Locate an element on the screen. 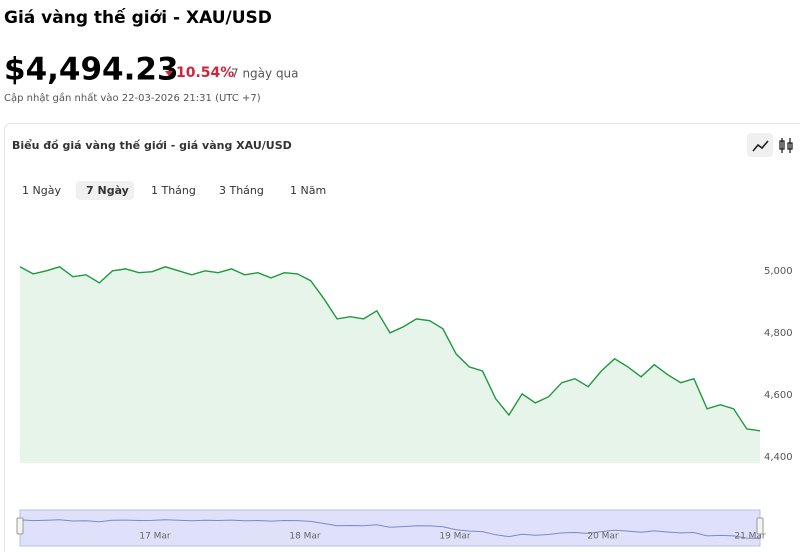 The image size is (800, 552). navigator-bg is located at coordinates (390, 528).